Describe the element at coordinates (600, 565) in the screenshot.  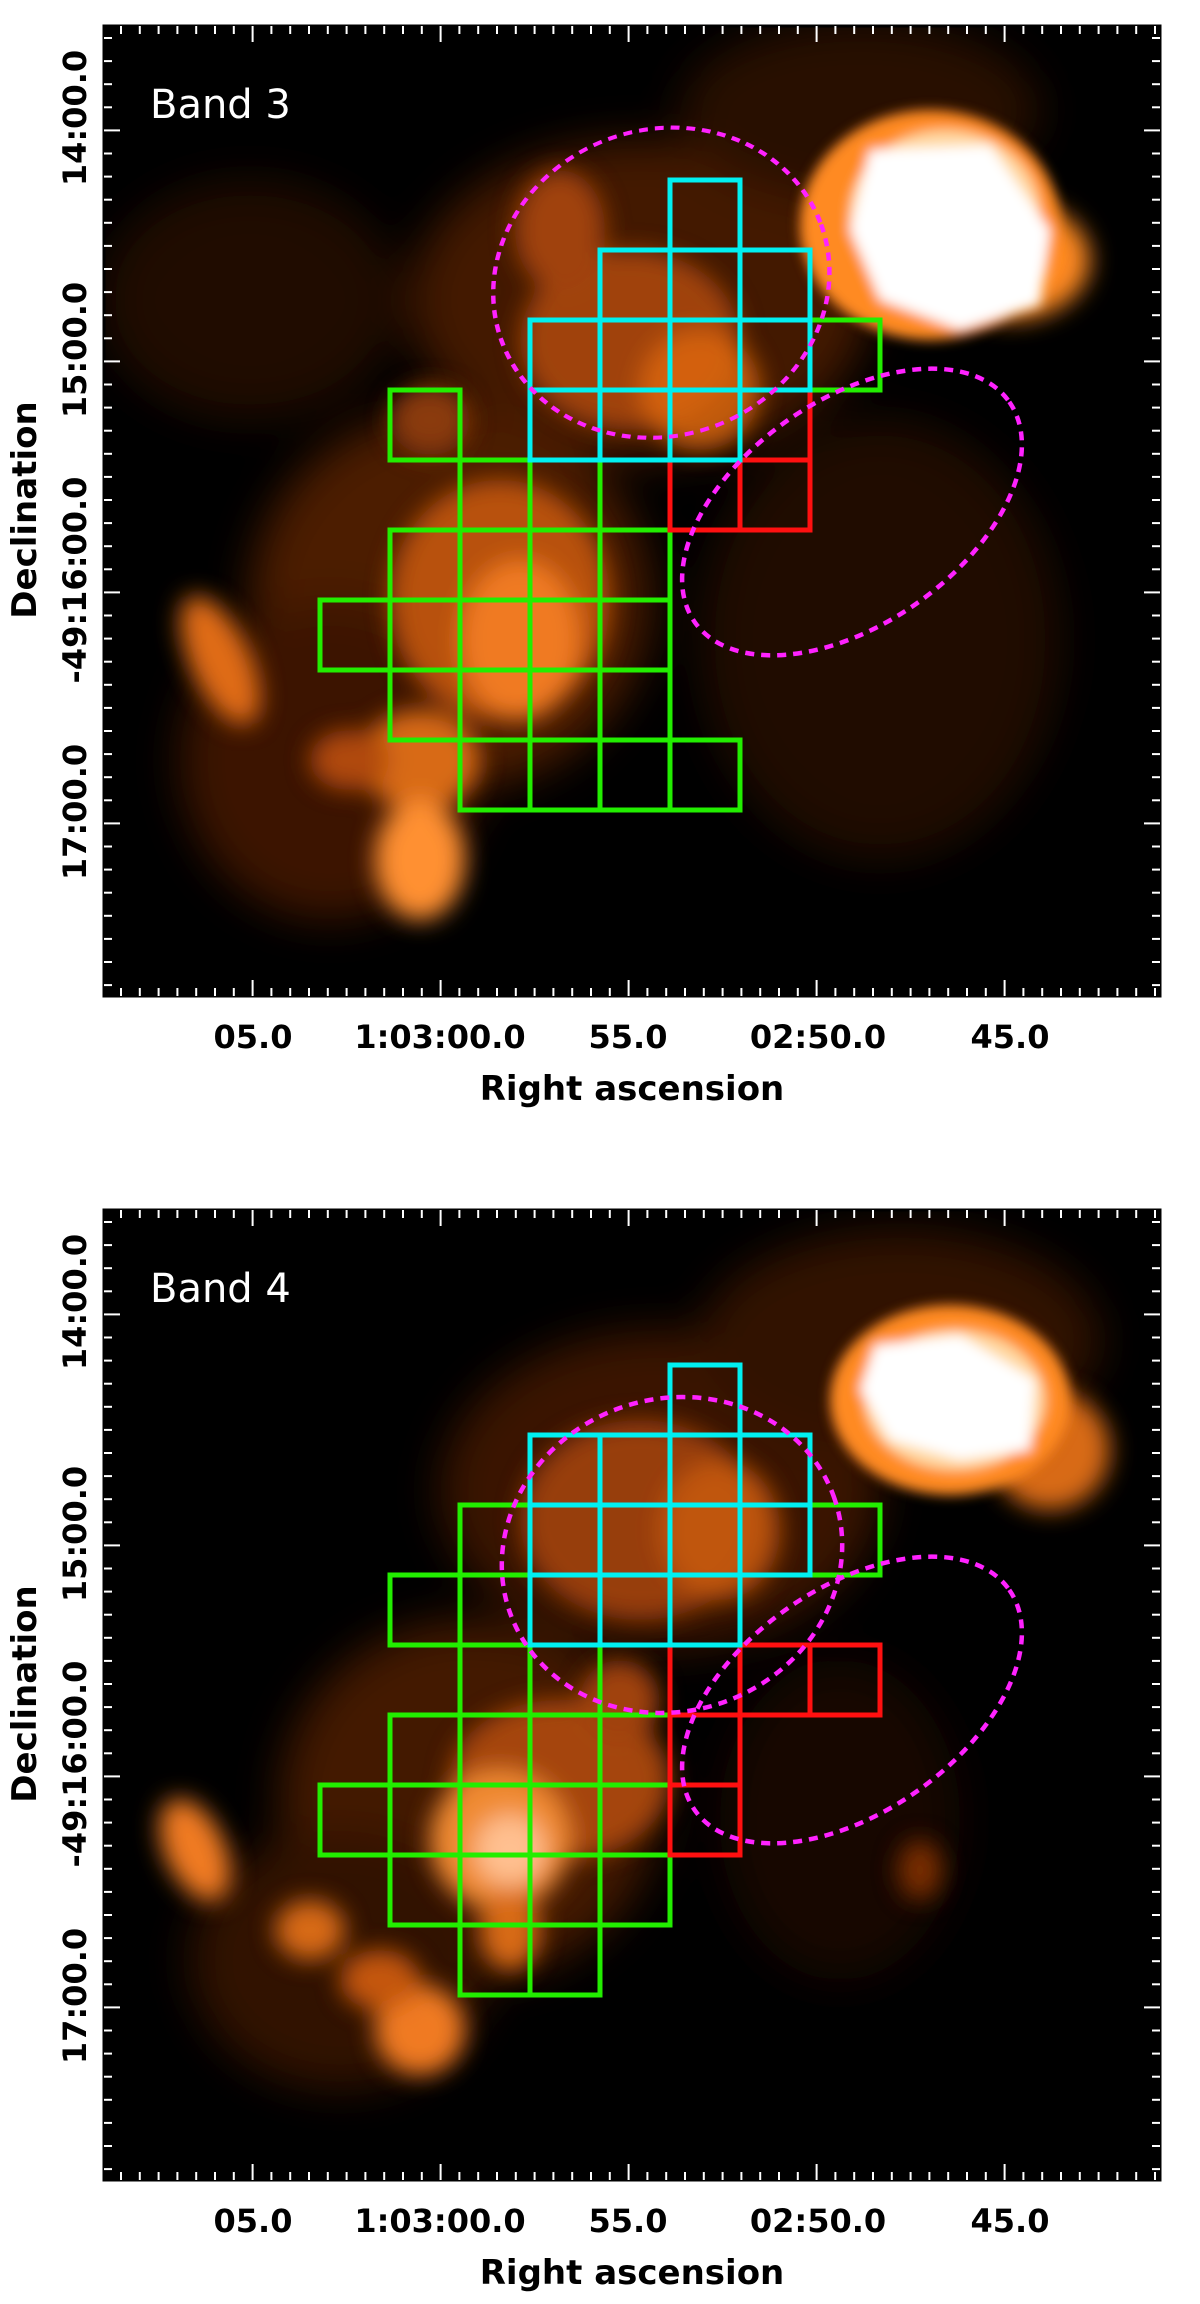
I see `green-grid` at that location.